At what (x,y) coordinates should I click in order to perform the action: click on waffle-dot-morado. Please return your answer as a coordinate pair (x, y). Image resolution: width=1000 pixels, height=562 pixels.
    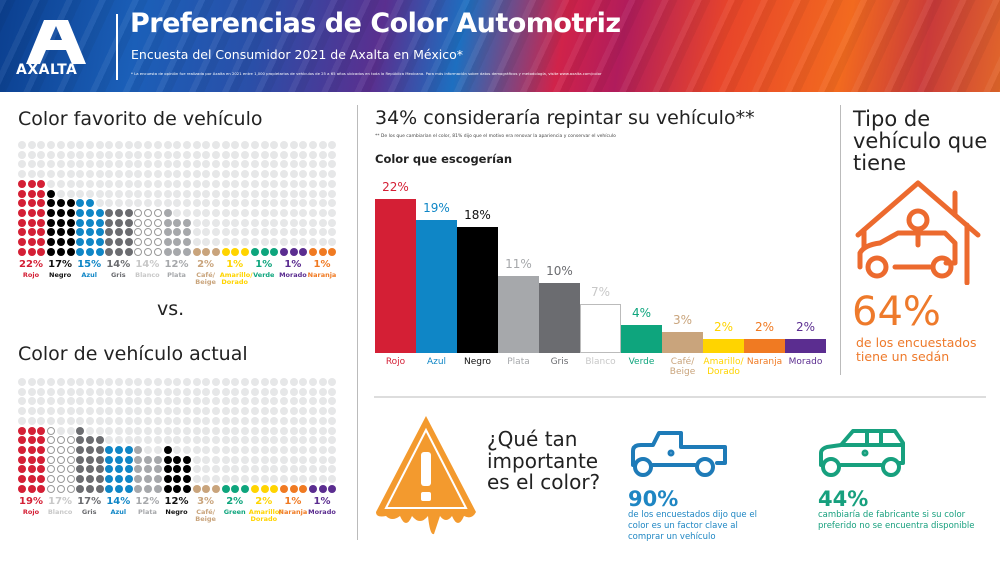
    Looking at the image, I should click on (313, 488).